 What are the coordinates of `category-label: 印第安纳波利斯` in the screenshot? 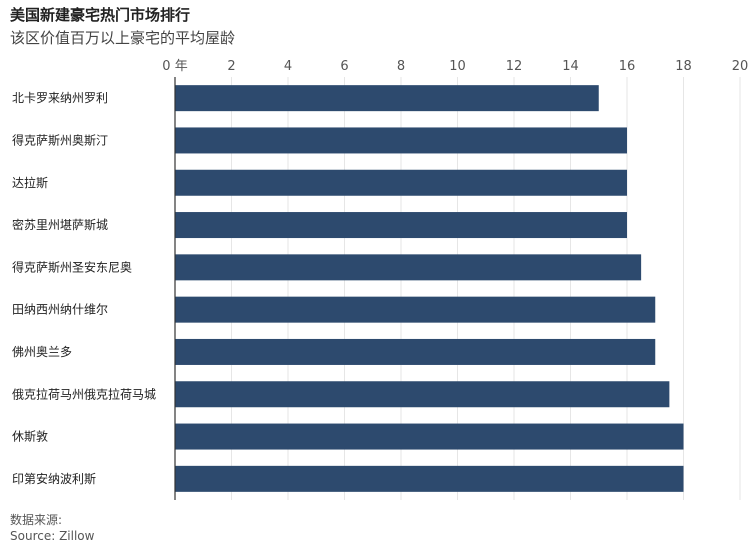 It's located at (54, 478).